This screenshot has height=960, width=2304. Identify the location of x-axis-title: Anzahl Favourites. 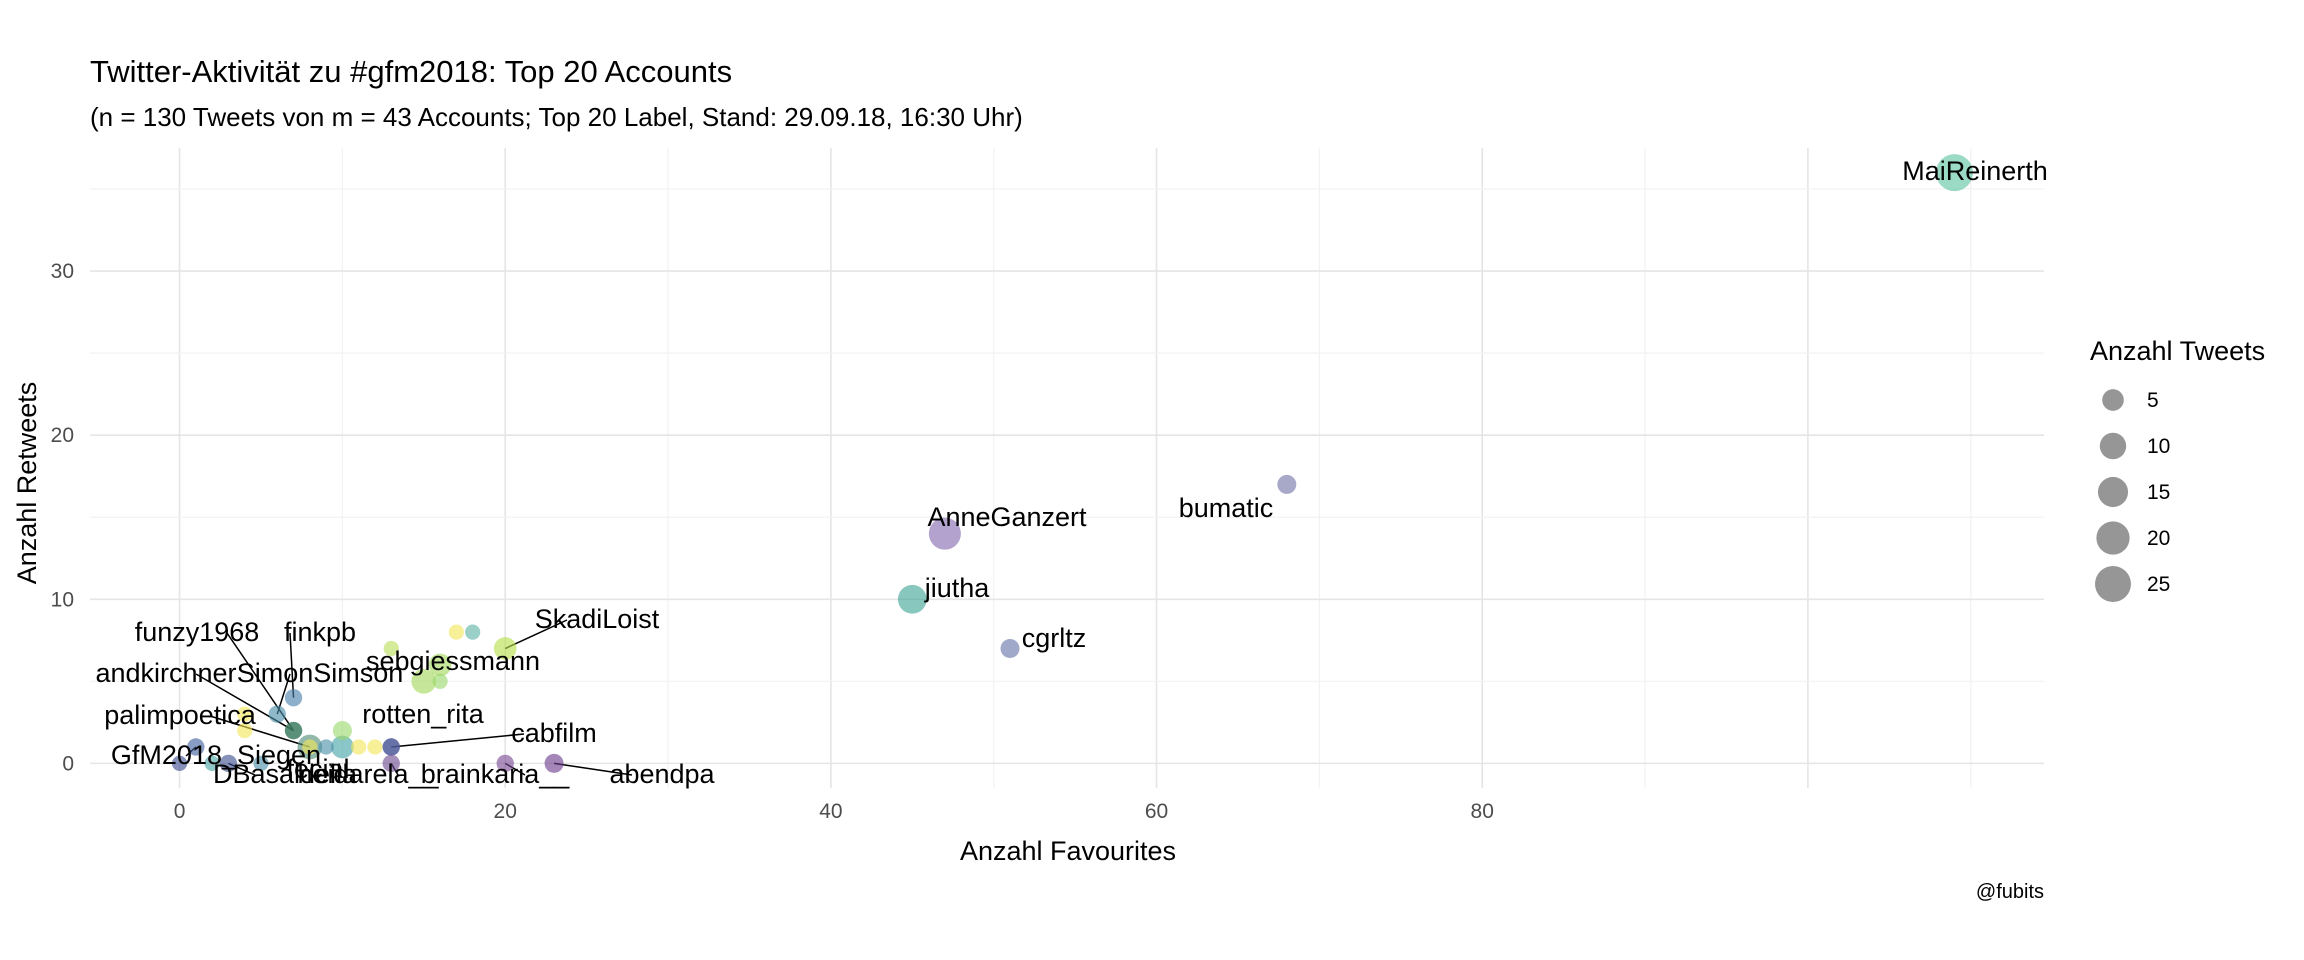
(1068, 851).